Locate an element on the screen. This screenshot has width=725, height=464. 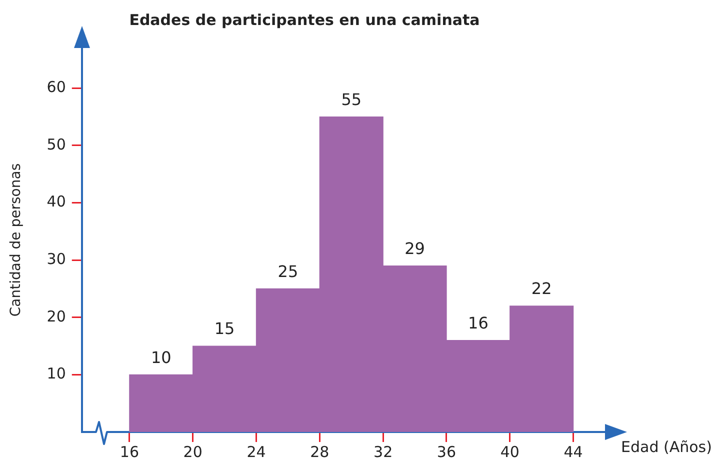
y-tick-label: 20 is located at coordinates (56, 316).